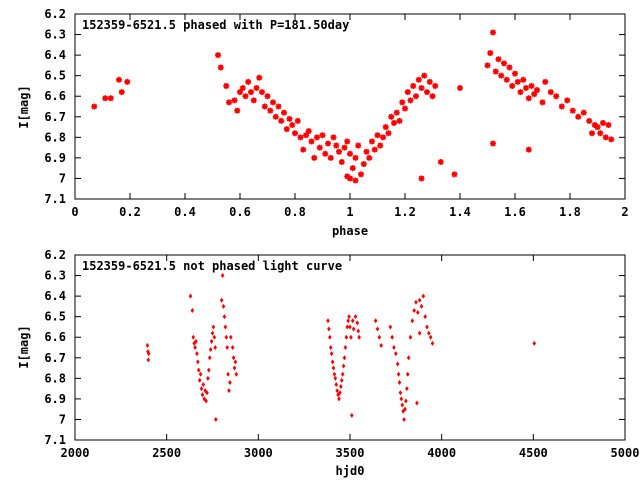 Image resolution: width=640 pixels, height=480 pixels. I want to click on phased-chart-title: 152359-6521.5 phased with P=181.50day, so click(215, 25).